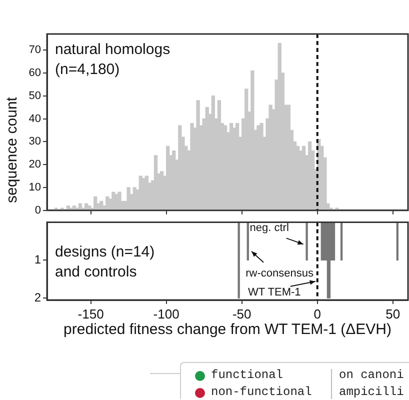 The width and height of the screenshot is (409, 400). I want to click on y-tick-label: 40, so click(34, 118).